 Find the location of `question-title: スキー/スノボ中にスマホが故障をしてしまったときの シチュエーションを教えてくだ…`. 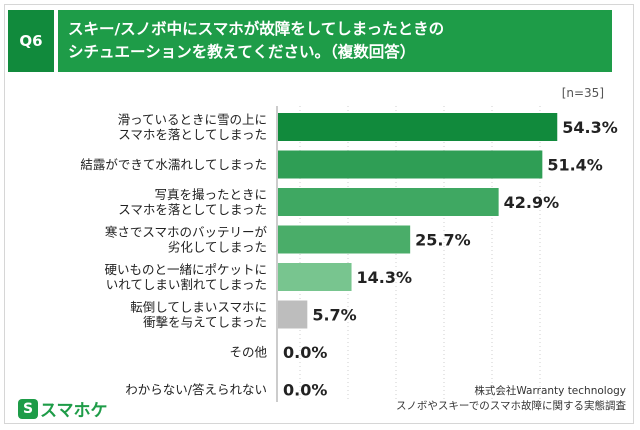

question-title: スキー/スノボ中にスマホが故障をしてしまったときの シチュエーションを教えてくだ… is located at coordinates (256, 40).